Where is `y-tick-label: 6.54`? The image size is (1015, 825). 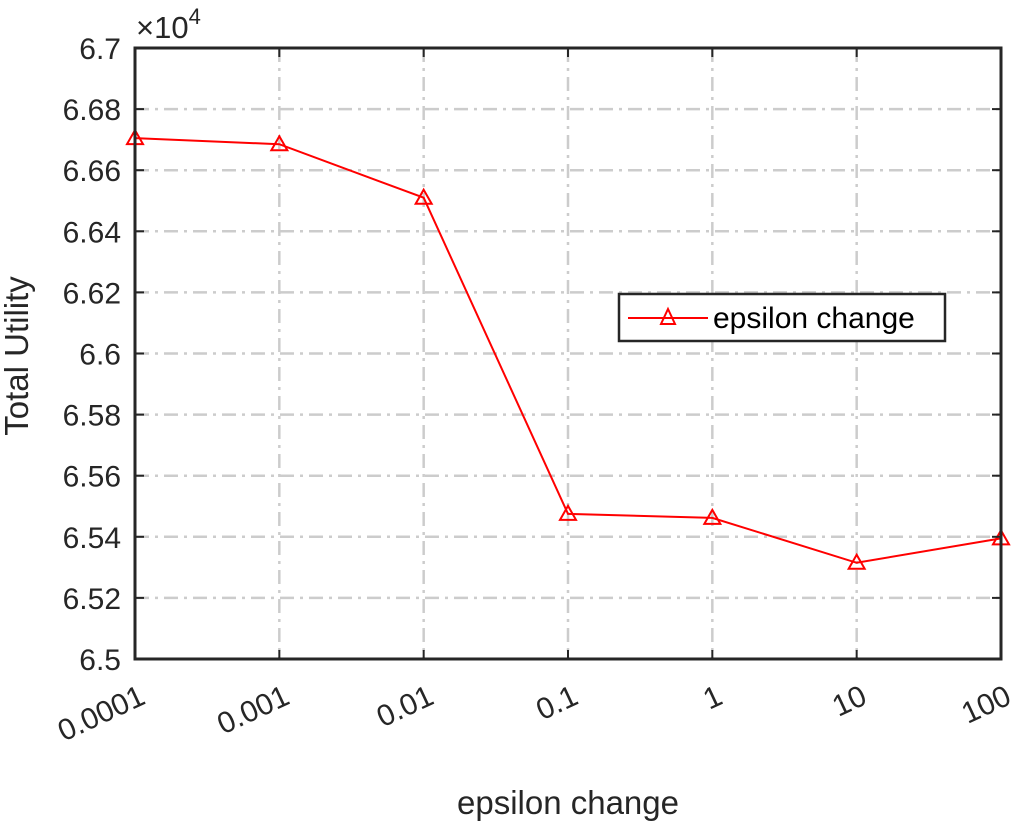 y-tick-label: 6.54 is located at coordinates (92, 538).